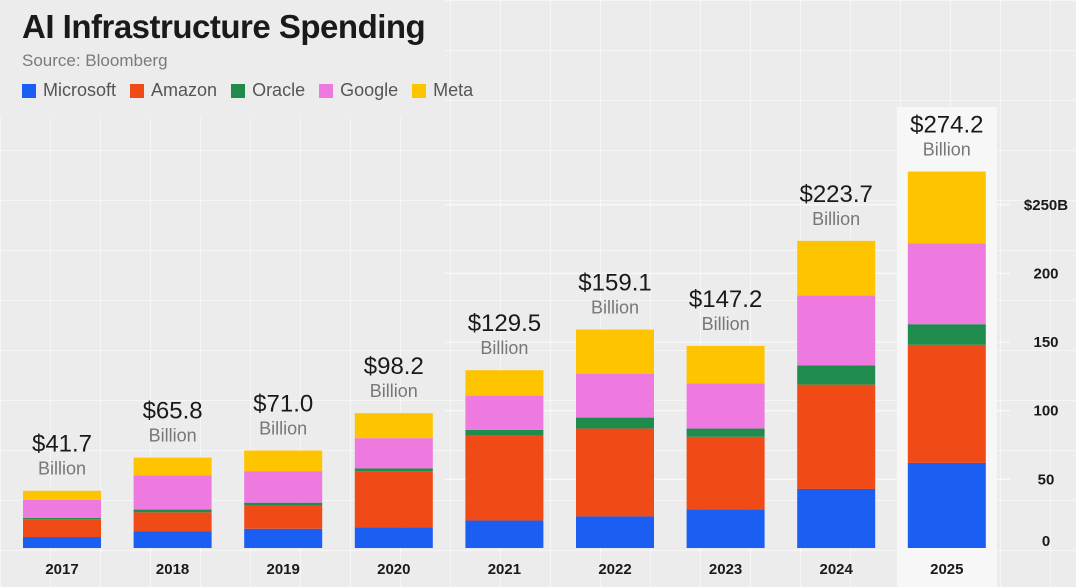 The image size is (1076, 587). What do you see at coordinates (283, 569) in the screenshot?
I see `x-tick-label-2019: 2019` at bounding box center [283, 569].